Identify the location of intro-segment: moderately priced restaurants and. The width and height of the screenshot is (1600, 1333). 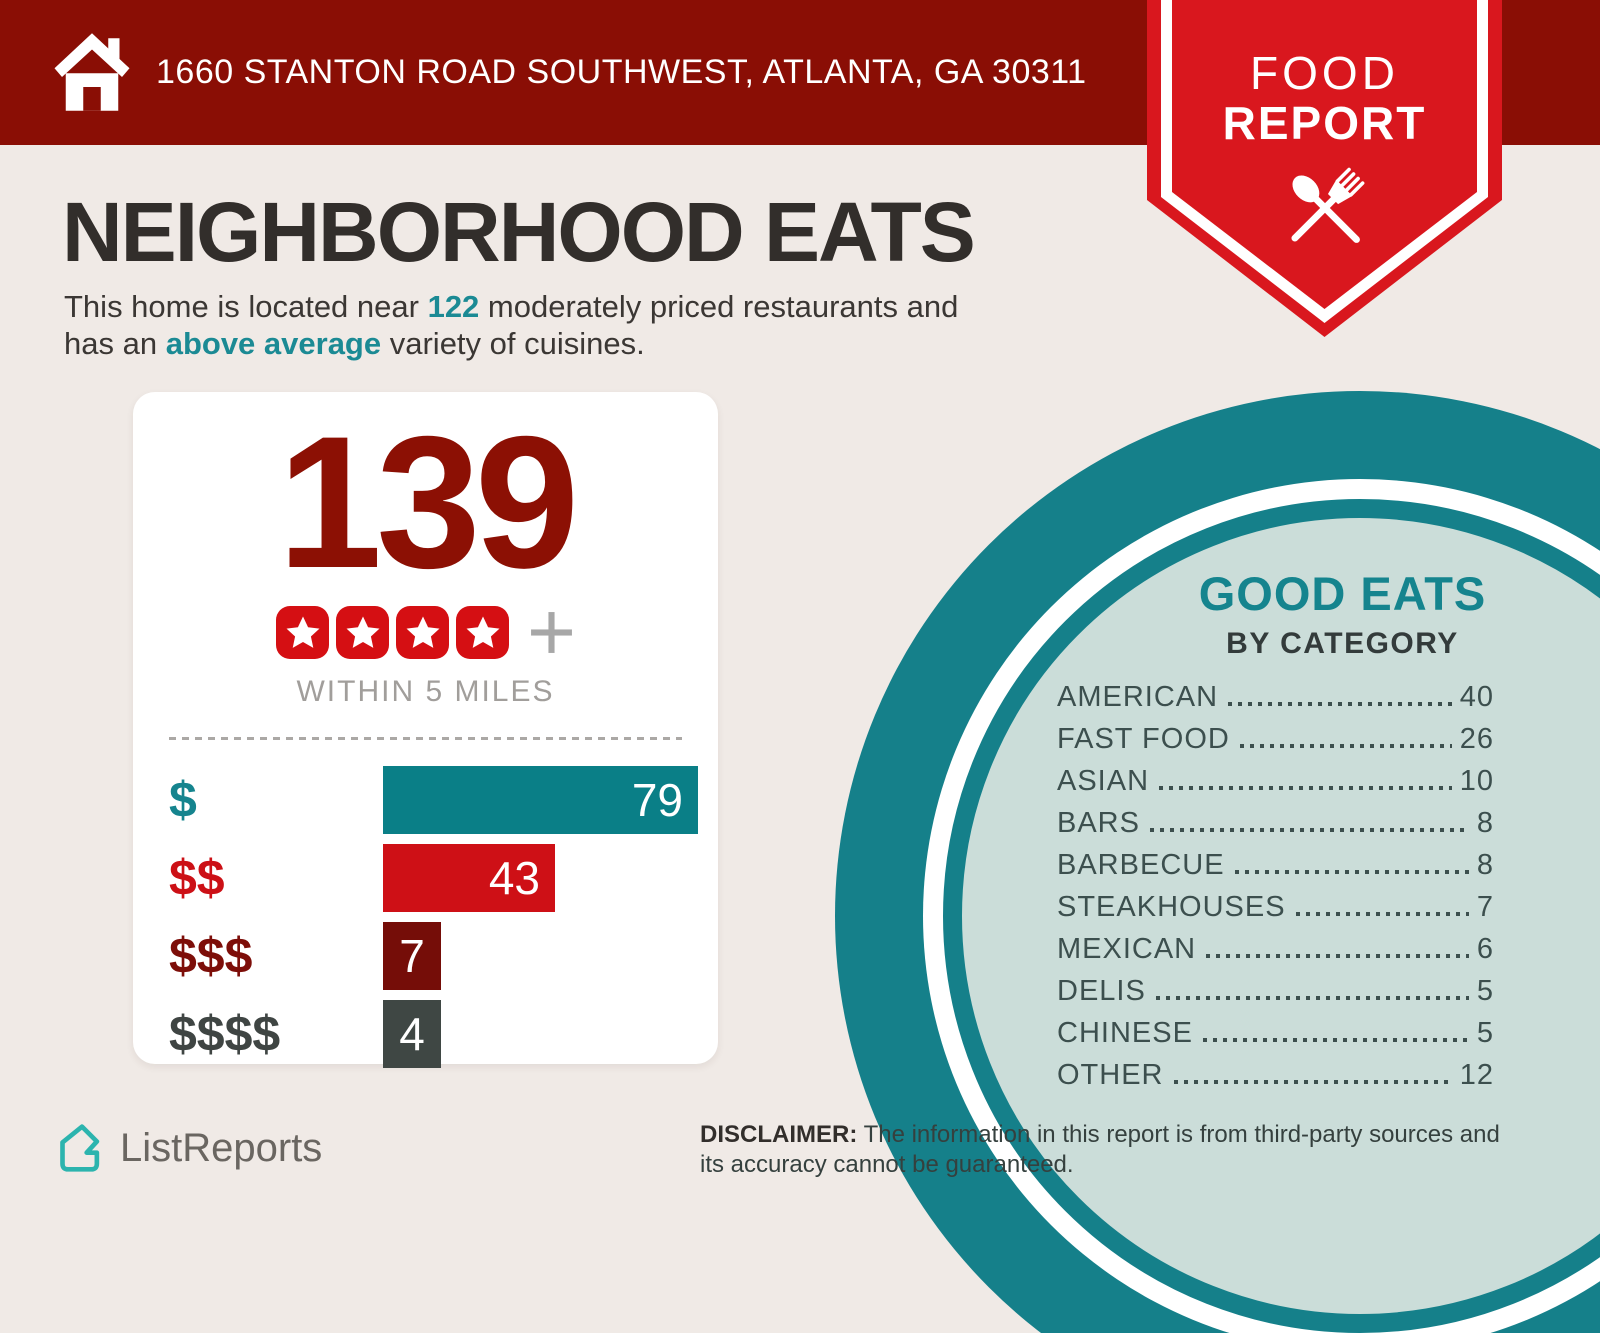
(719, 306).